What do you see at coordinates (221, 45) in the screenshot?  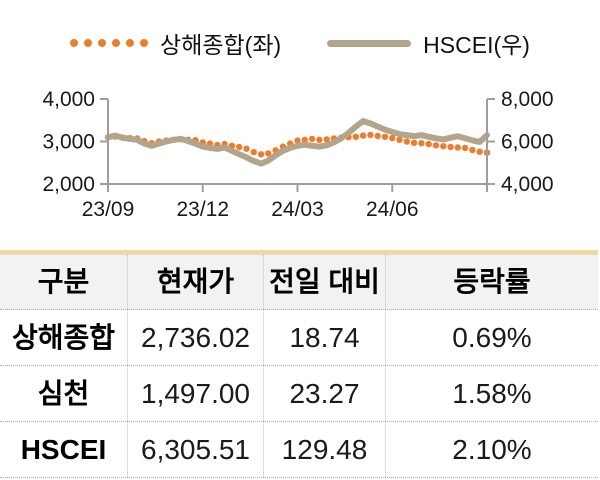 I see `legend-label-shanghai: 상해종합(좌)` at bounding box center [221, 45].